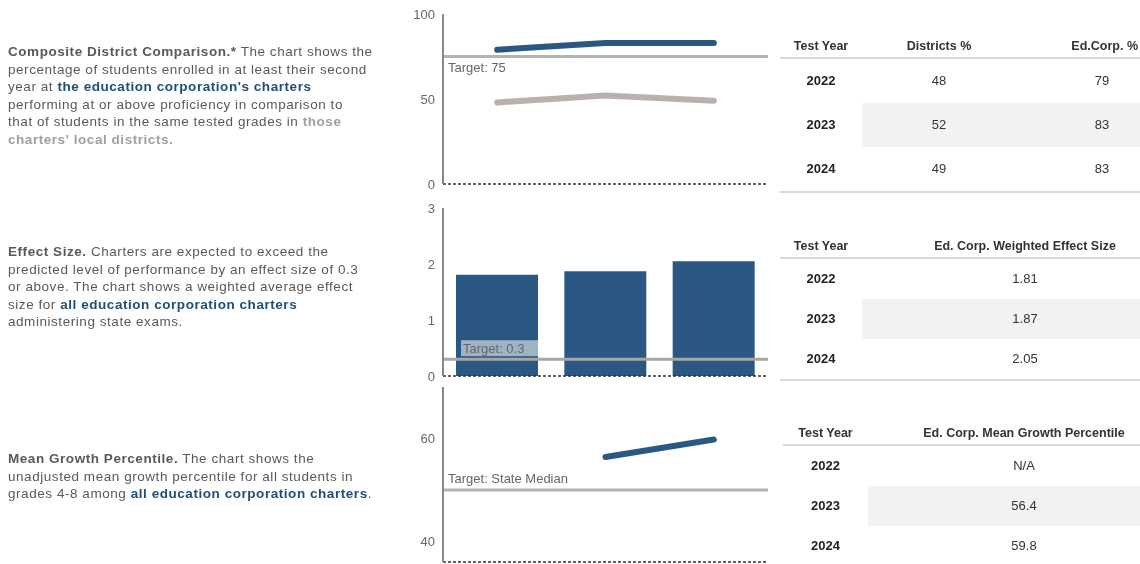 This screenshot has width=1140, height=564. Describe the element at coordinates (183, 269) in the screenshot. I see `text: predicted level of performance by an effect size of 0.3` at that location.